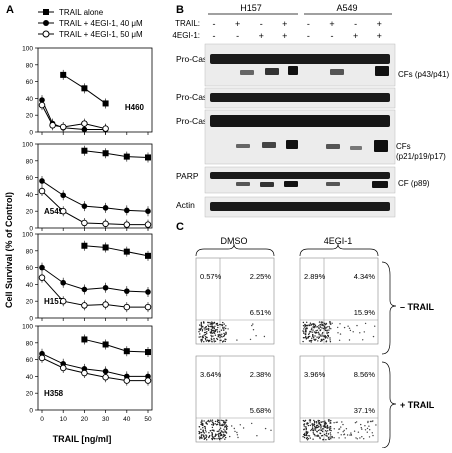  What do you see at coordinates (286, 180) in the screenshot?
I see `blot-parp: PARP` at bounding box center [286, 180].